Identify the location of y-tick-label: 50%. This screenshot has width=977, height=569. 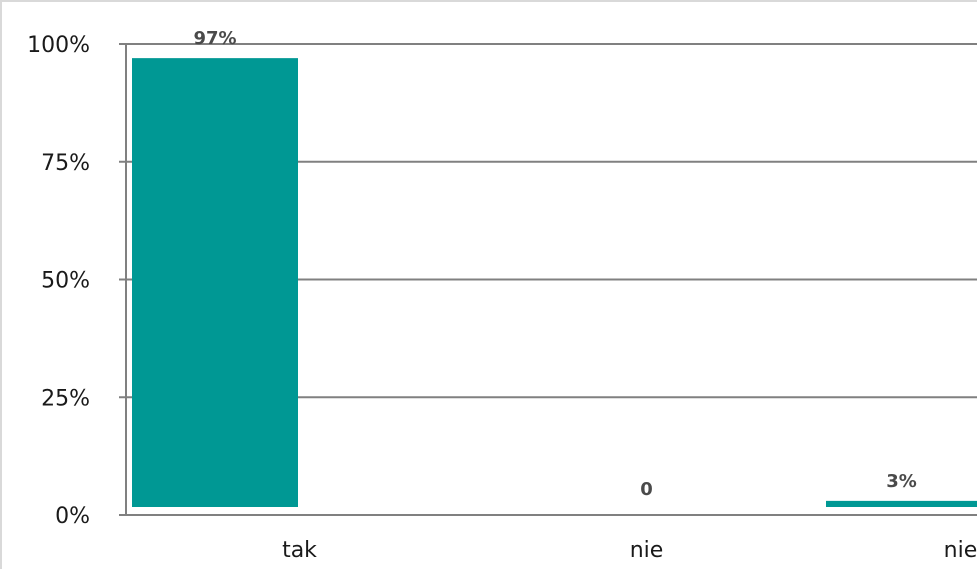
(65, 281).